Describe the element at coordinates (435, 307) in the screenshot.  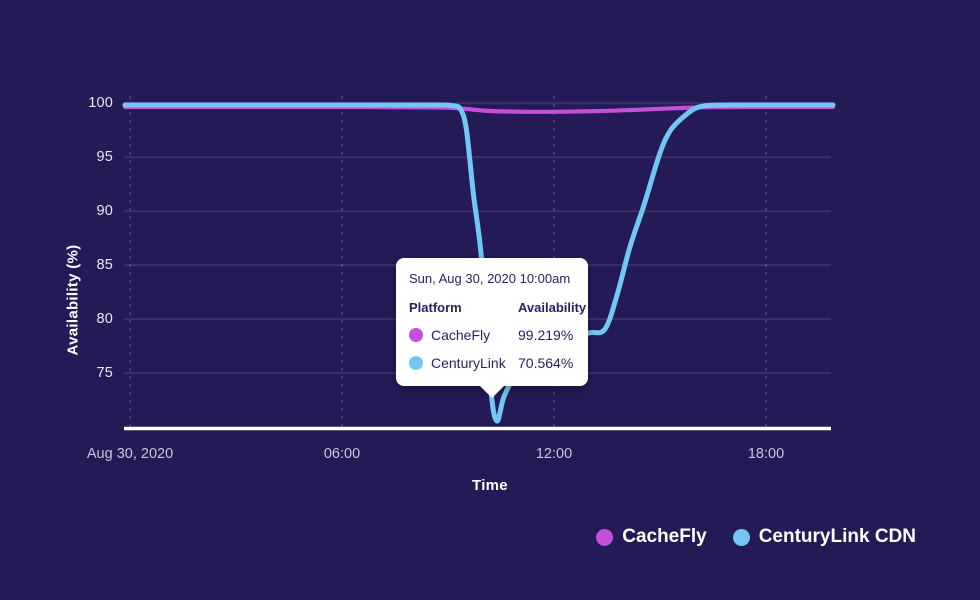
I see `tooltip-col-platform: Platform` at that location.